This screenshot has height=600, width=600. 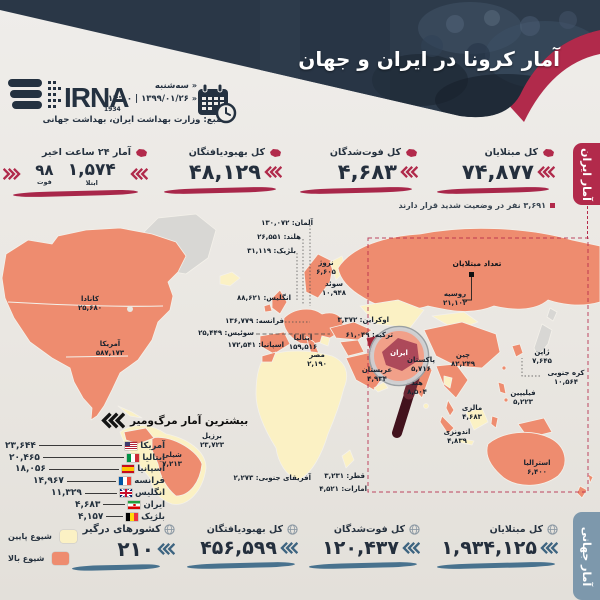 I want to click on map-label-switzerland: سوئیس: ۲۵,۴۴۹, so click(x=226, y=333).